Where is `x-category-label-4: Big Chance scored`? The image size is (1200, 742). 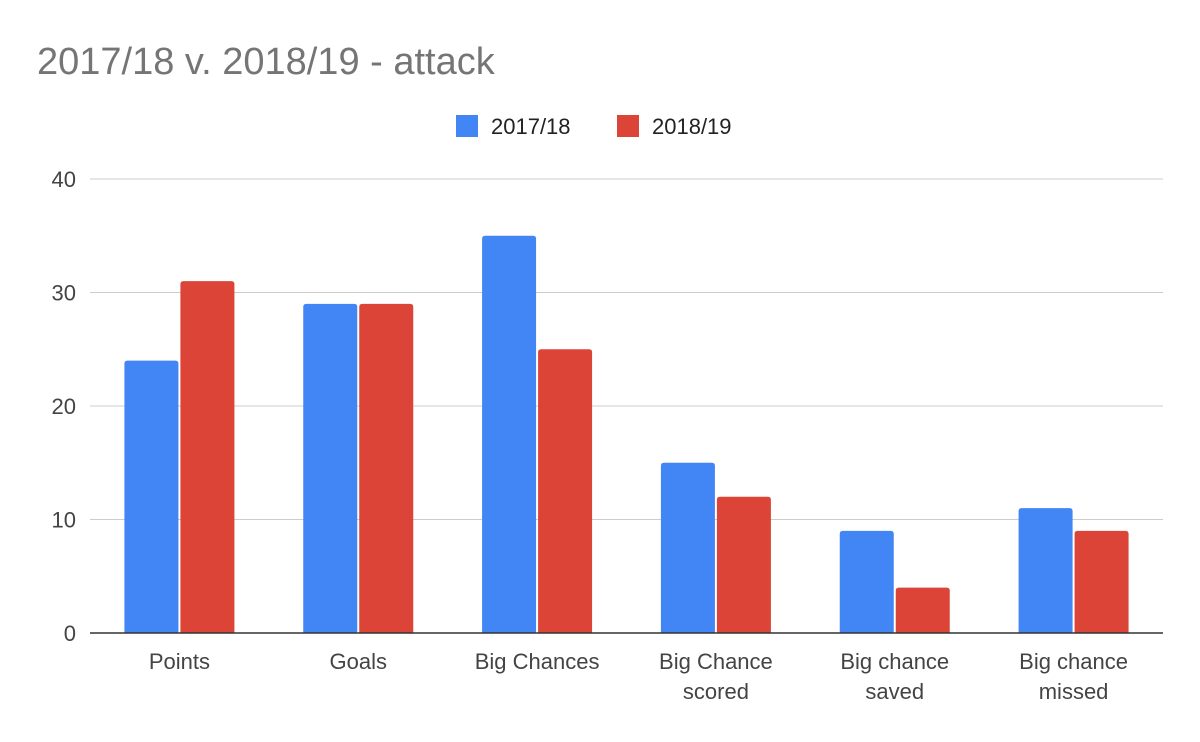
x-category-label-4: Big Chance scored is located at coordinates (716, 676).